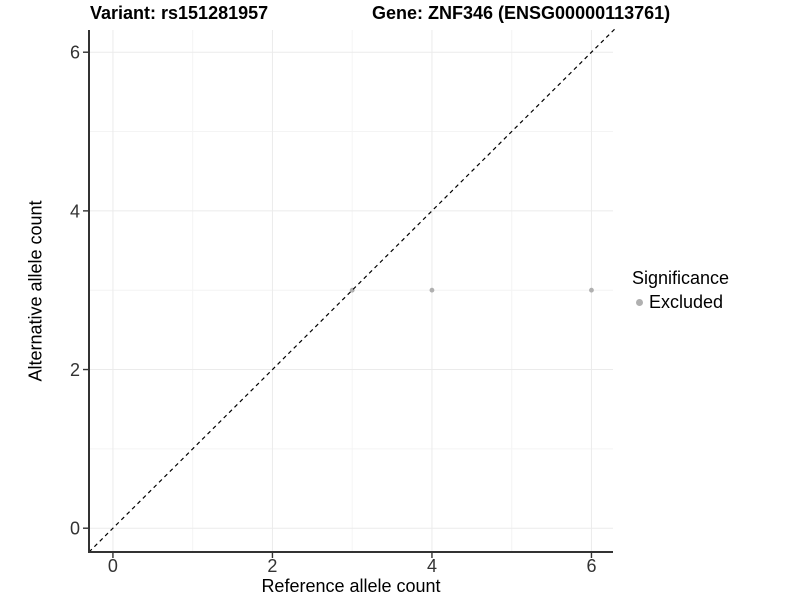  Describe the element at coordinates (639, 302) in the screenshot. I see `excluded-point-swatch` at that location.